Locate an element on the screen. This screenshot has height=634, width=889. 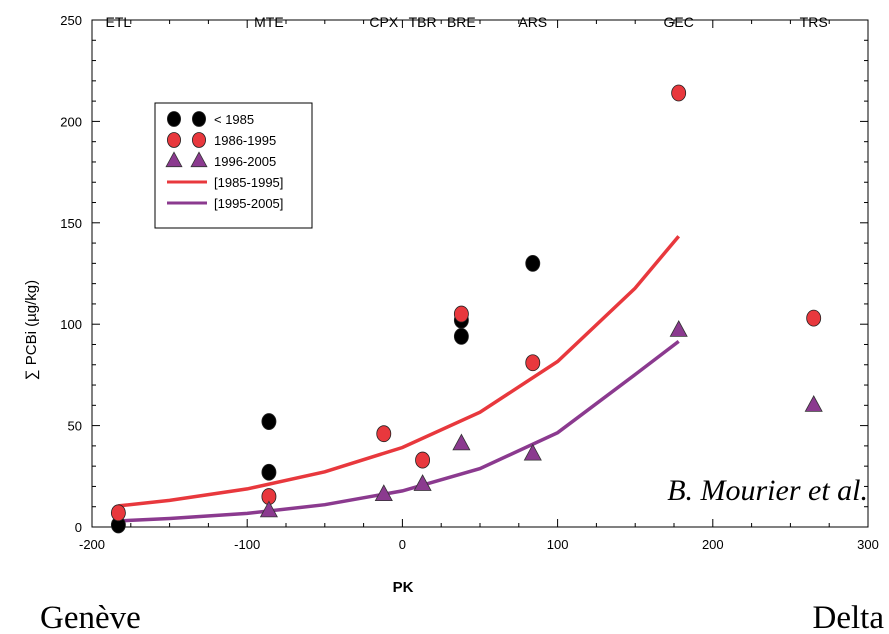
y-axis-label: ∑ PCBi (µg/kg) is located at coordinates (31, 330).